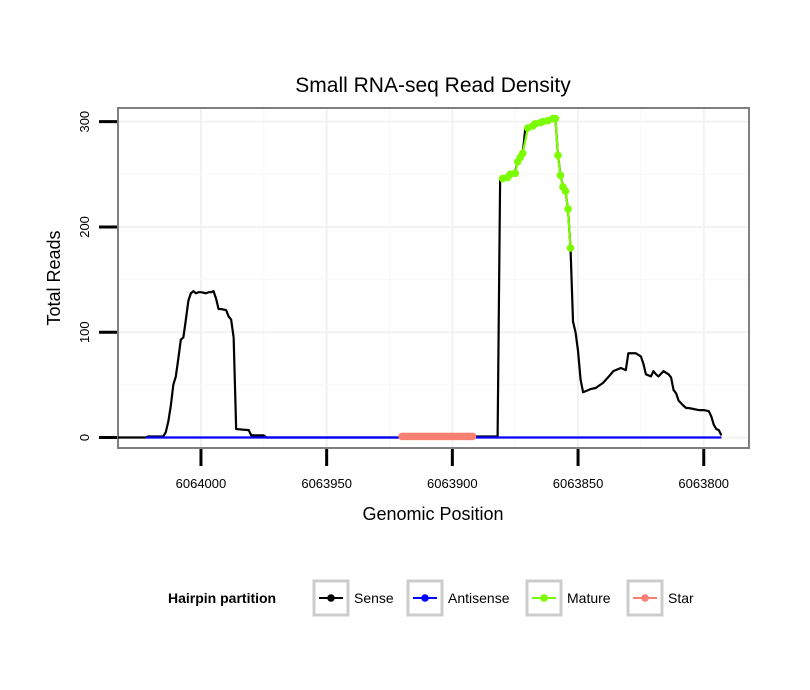 The width and height of the screenshot is (810, 690). What do you see at coordinates (84, 437) in the screenshot?
I see `y-tick-label: 0` at bounding box center [84, 437].